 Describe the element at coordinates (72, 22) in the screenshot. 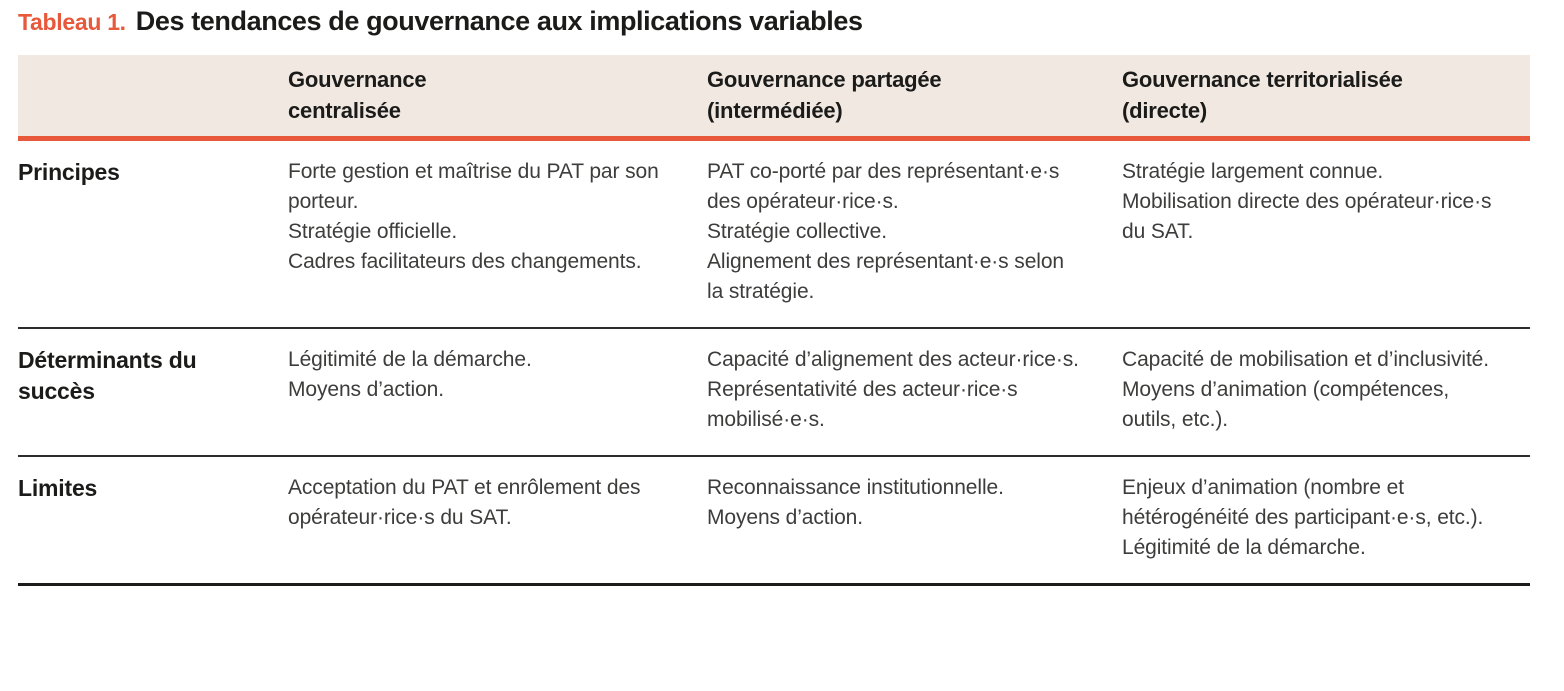

I see `table-caption-label: Tableau 1.` at that location.